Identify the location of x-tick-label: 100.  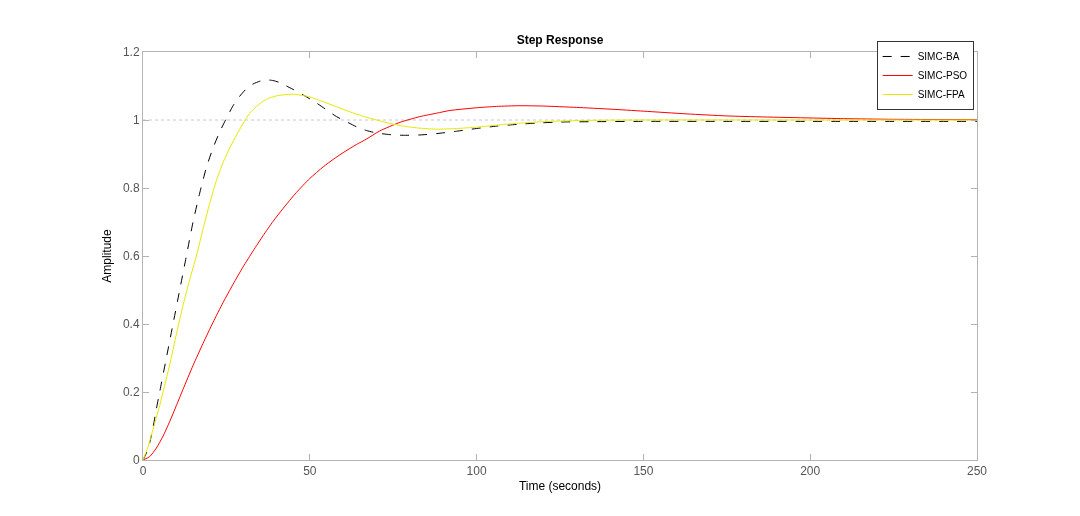
(476, 471).